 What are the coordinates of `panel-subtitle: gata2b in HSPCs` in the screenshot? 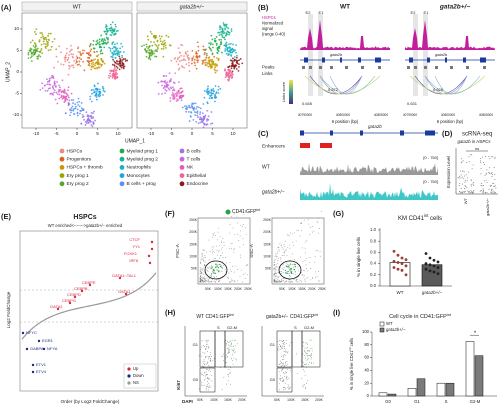 It's located at (475, 141).